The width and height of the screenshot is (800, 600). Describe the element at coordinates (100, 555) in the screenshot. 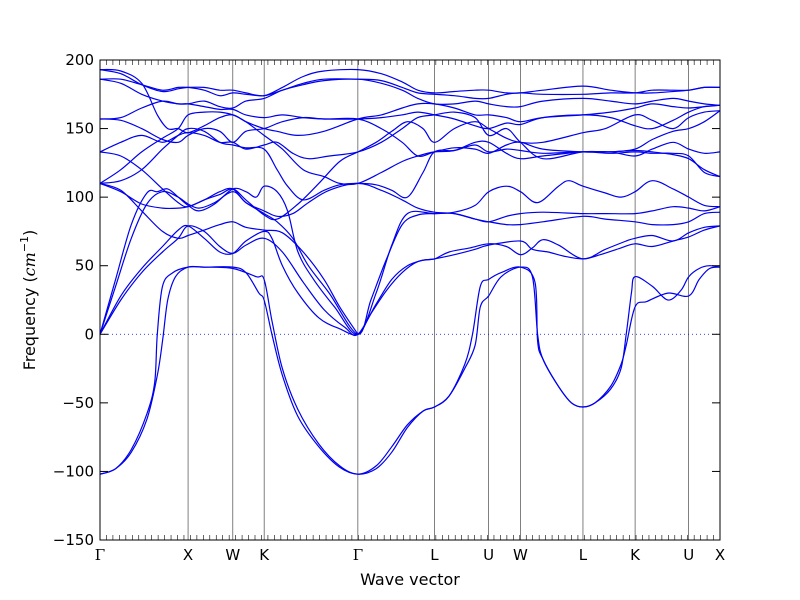

I see `x-tick-label-0: Γ` at that location.